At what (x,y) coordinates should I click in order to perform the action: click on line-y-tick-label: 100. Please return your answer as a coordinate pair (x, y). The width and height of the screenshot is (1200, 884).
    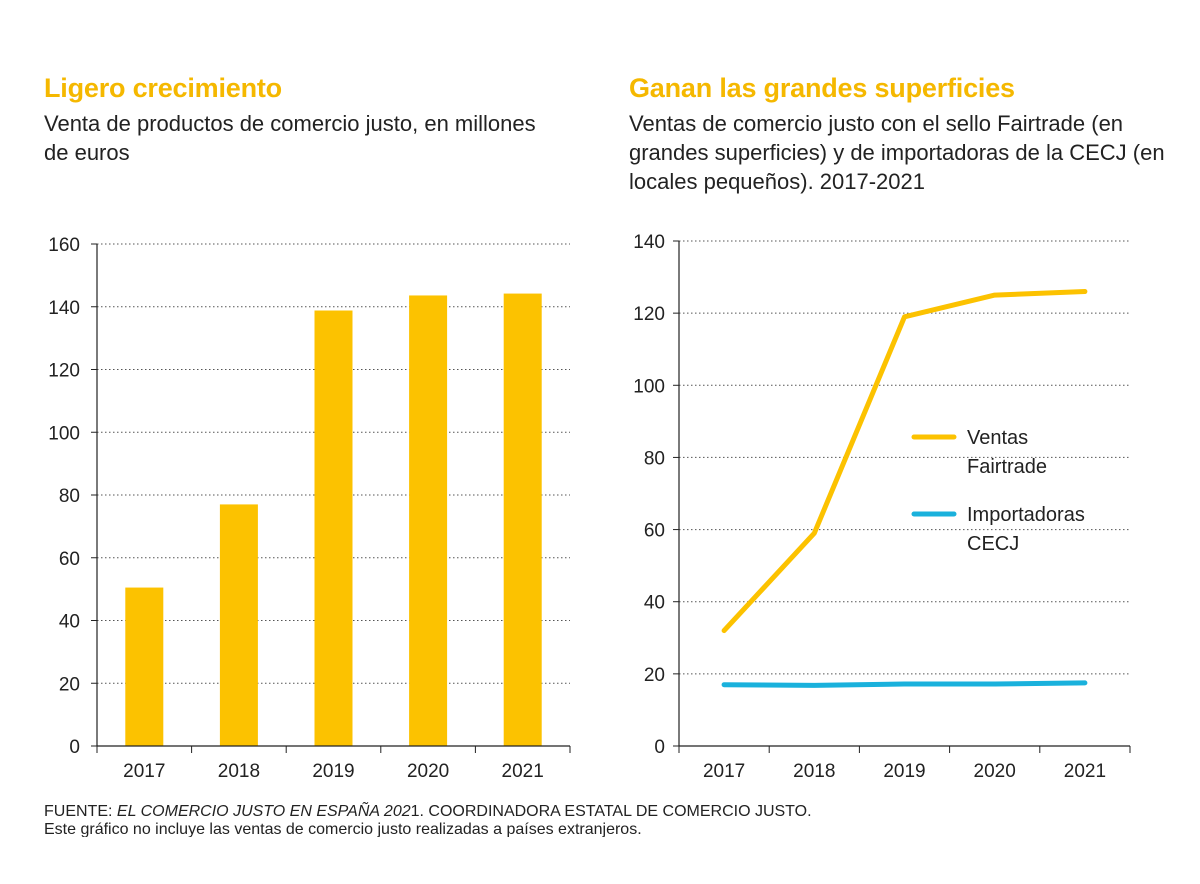
    Looking at the image, I should click on (649, 386).